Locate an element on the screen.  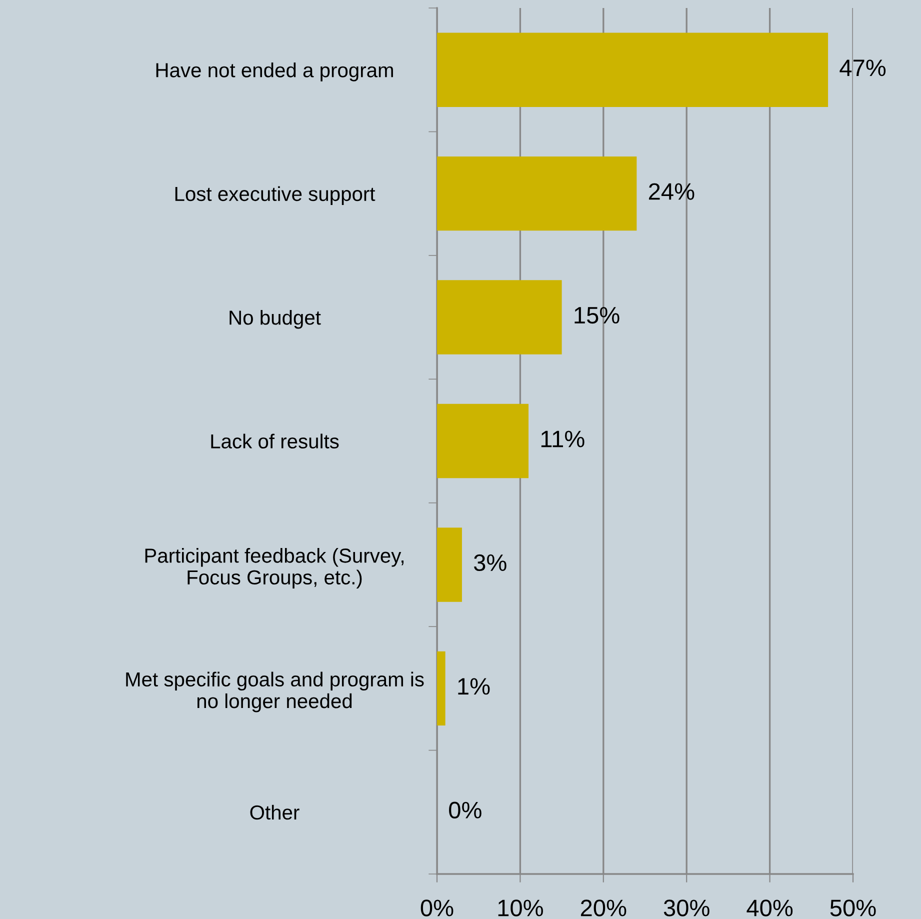
data-label: 0% is located at coordinates (465, 810).